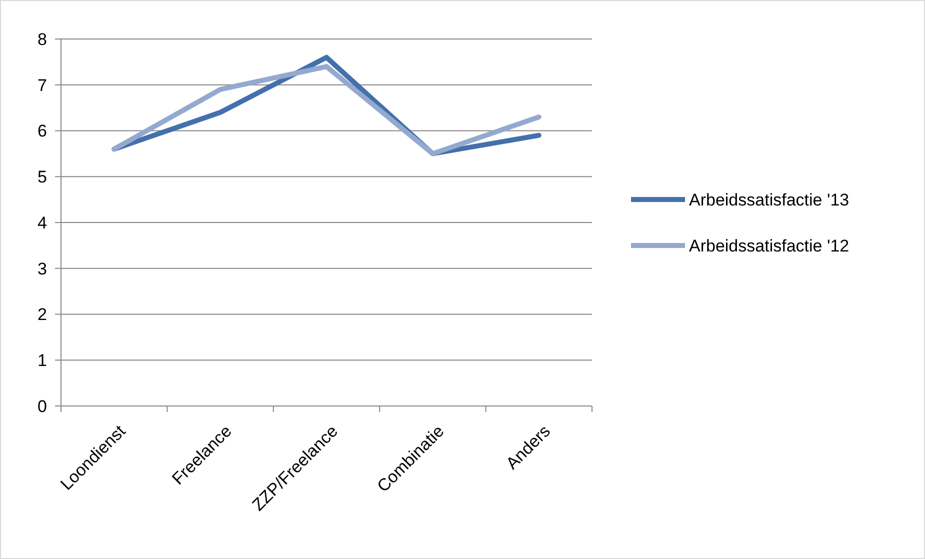 The width and height of the screenshot is (925, 559). What do you see at coordinates (42, 222) in the screenshot?
I see `y-tick-label: 4` at bounding box center [42, 222].